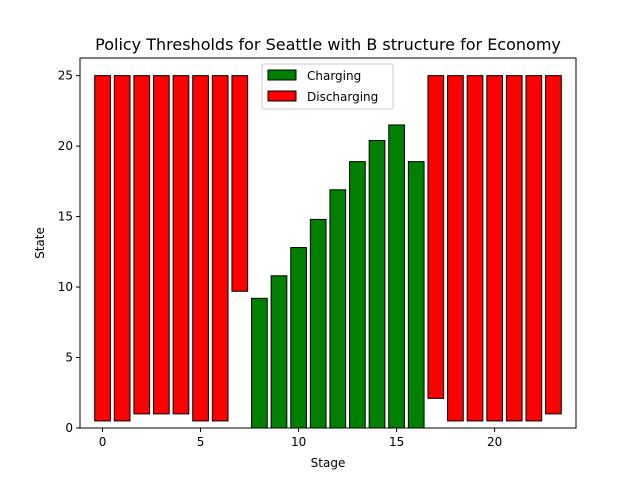  I want to click on x-tick-label: 5, so click(201, 442).